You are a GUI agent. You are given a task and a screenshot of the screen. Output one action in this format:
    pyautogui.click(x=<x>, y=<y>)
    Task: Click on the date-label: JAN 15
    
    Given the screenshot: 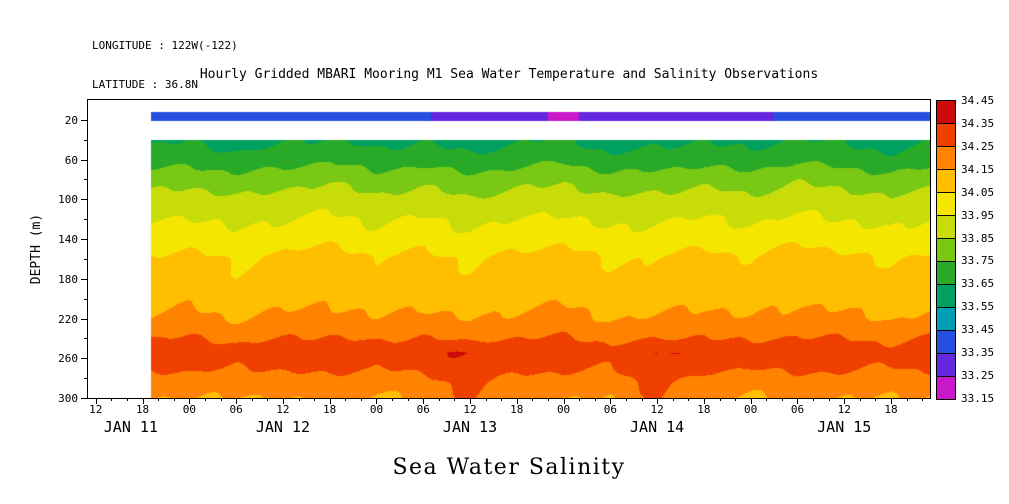 What is the action you would take?
    pyautogui.click(x=844, y=427)
    